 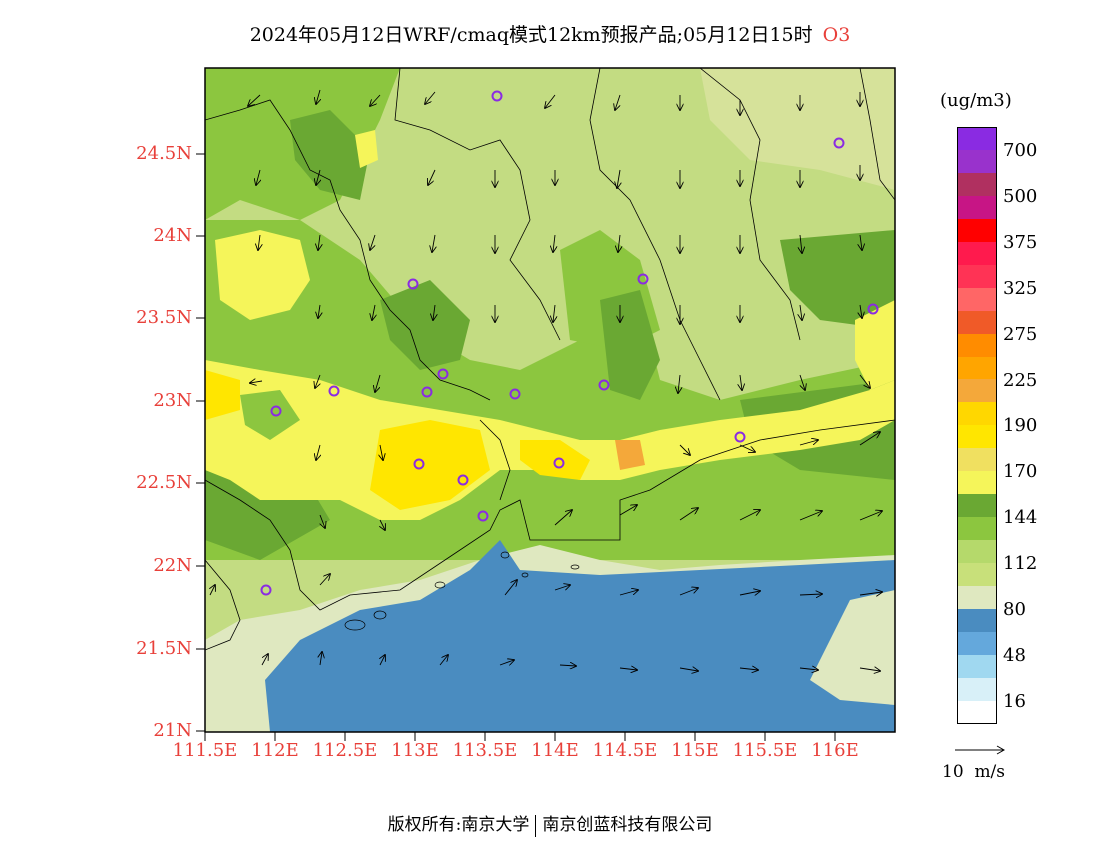 What do you see at coordinates (485, 750) in the screenshot?
I see `x-tick-label: 113.5E` at bounding box center [485, 750].